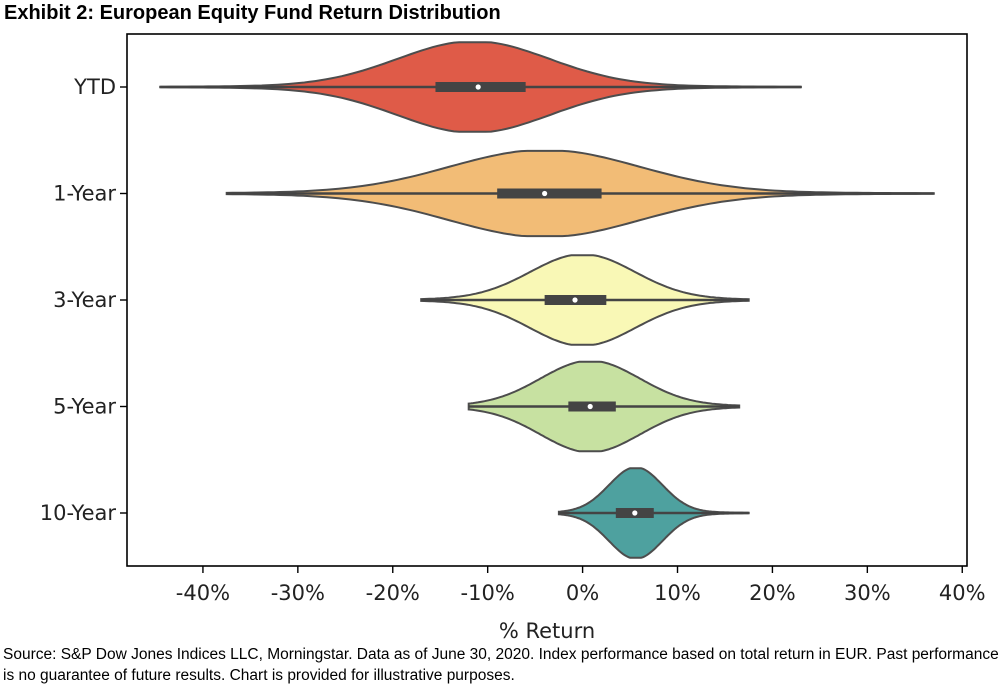  What do you see at coordinates (478, 87) in the screenshot?
I see `median-point-ytd` at bounding box center [478, 87].